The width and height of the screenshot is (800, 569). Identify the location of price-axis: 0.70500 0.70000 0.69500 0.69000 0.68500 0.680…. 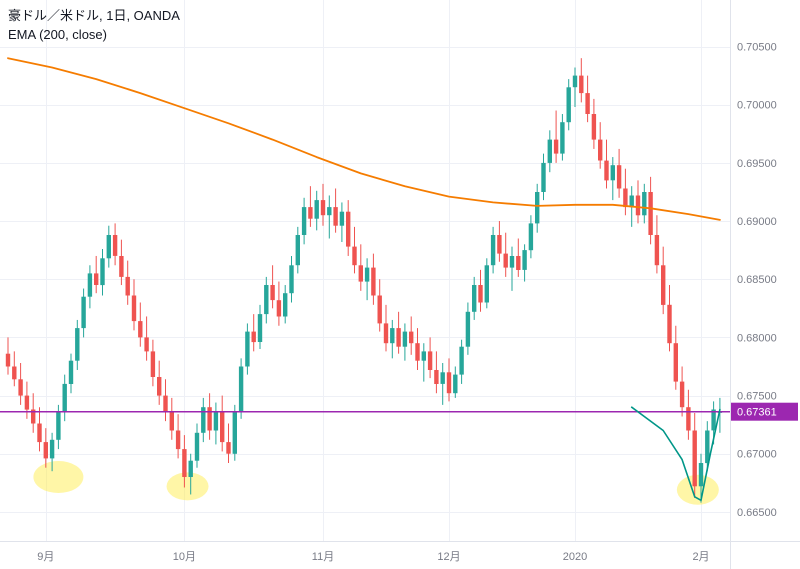
(757, 280).